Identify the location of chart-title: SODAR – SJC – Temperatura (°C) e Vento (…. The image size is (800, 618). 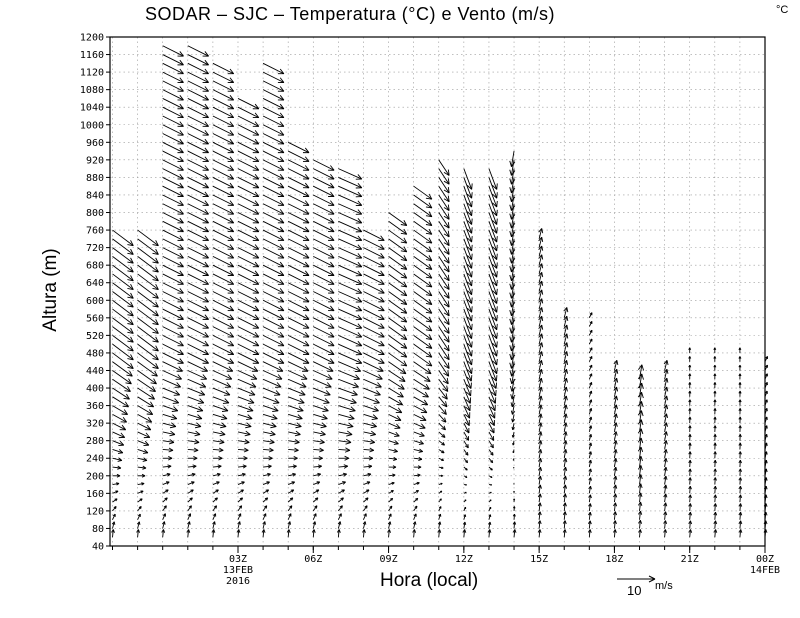
(350, 14).